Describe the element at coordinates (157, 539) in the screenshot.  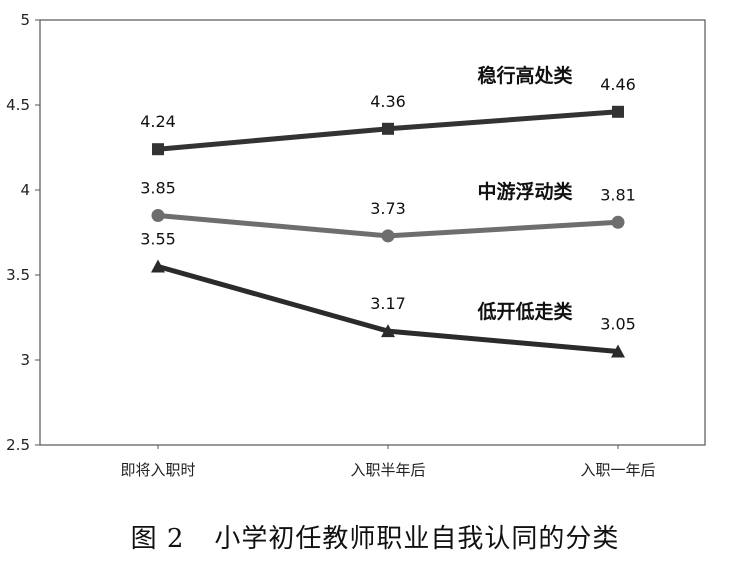
I see `figure-number: 图 2` at that location.